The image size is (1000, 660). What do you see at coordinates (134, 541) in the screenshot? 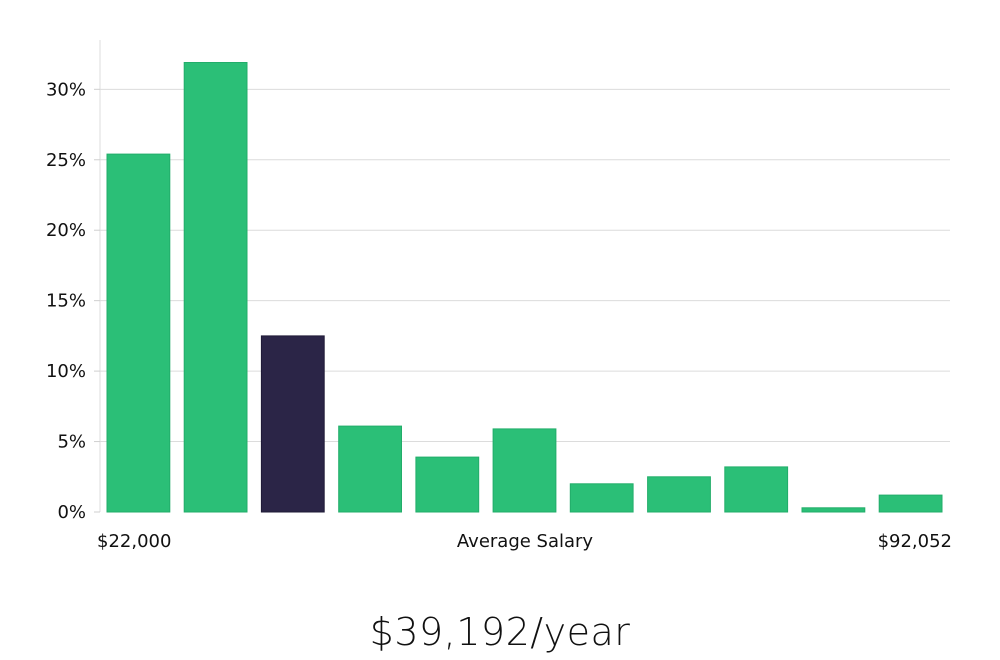
I see `x-min-label: $22,000` at bounding box center [134, 541].